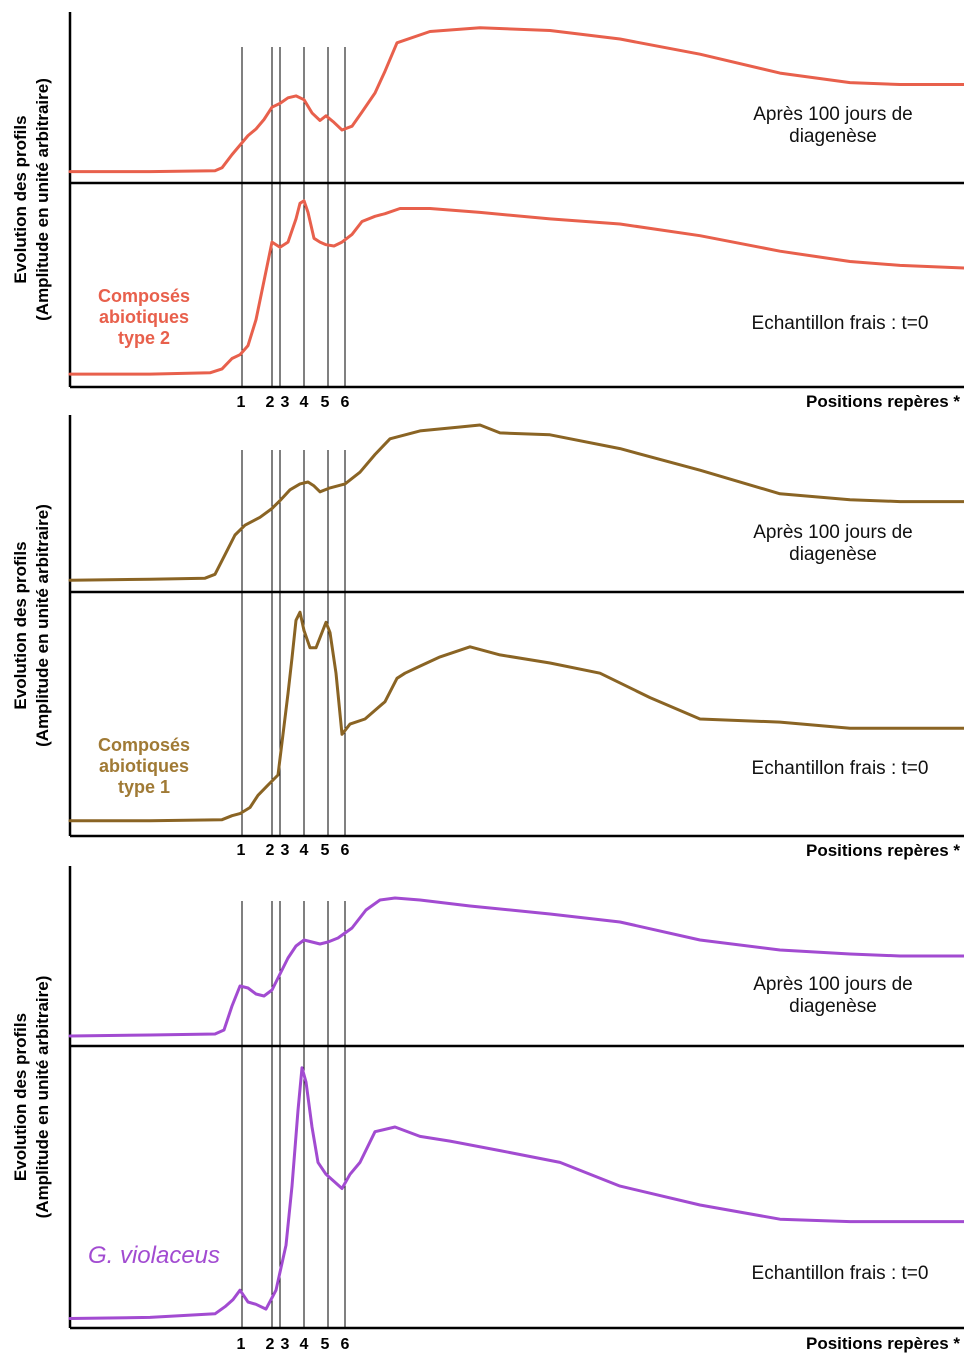 This screenshot has width=964, height=1360. I want to click on sample-label-line-3: type 2, so click(144, 338).